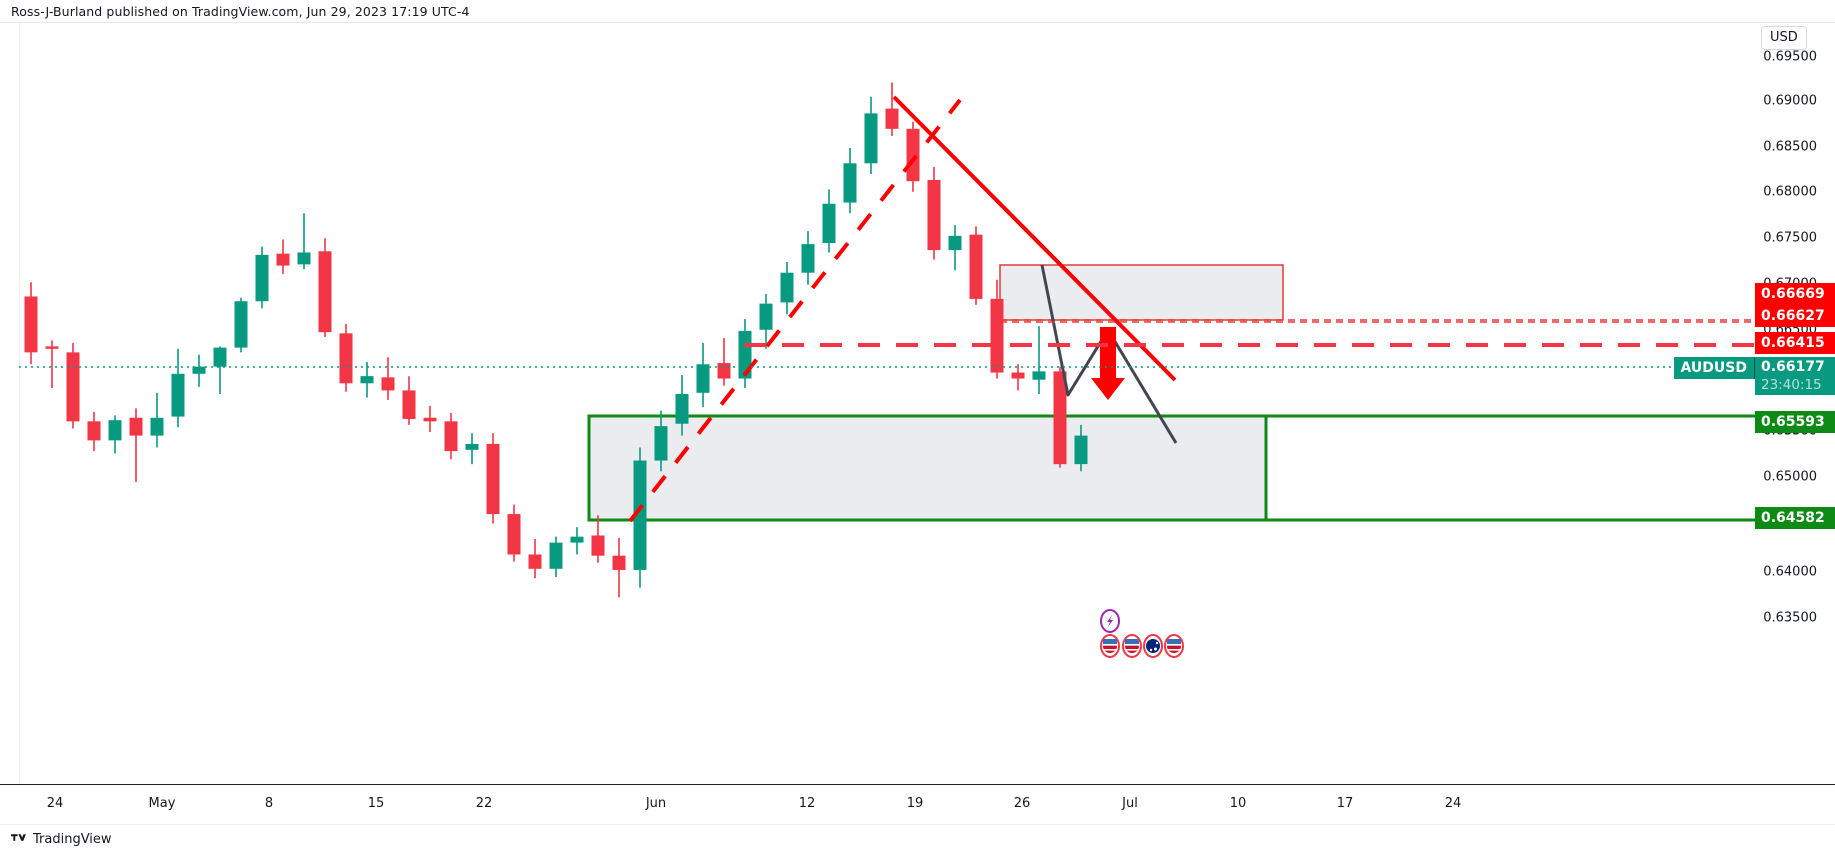  I want to click on price-axis-tick: 0.68500, so click(1790, 147).